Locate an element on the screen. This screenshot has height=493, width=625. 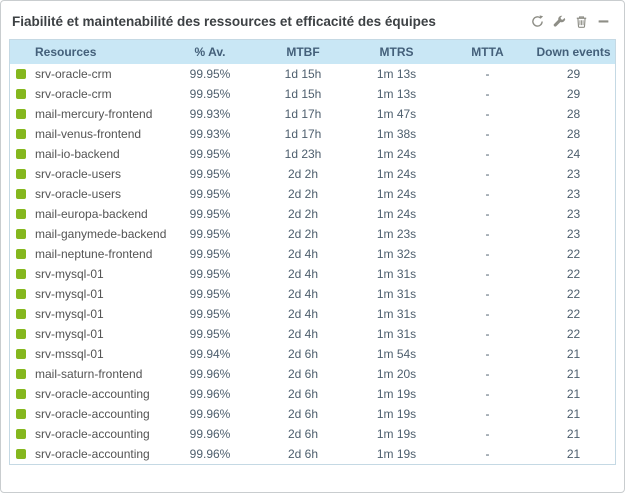
minimize-button is located at coordinates (603, 21).